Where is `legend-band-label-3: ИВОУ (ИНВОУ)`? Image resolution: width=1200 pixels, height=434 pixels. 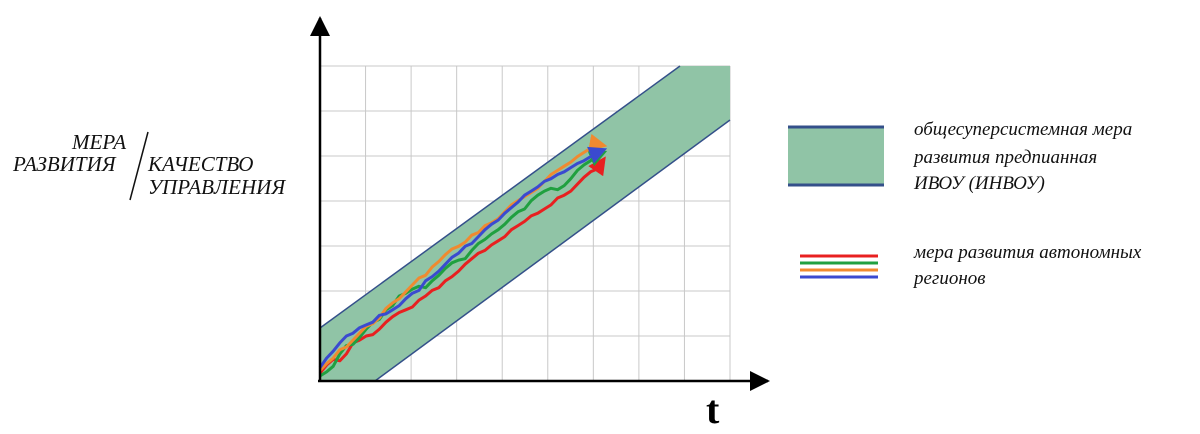 legend-band-label-3: ИВОУ (ИНВОУ) is located at coordinates (979, 183).